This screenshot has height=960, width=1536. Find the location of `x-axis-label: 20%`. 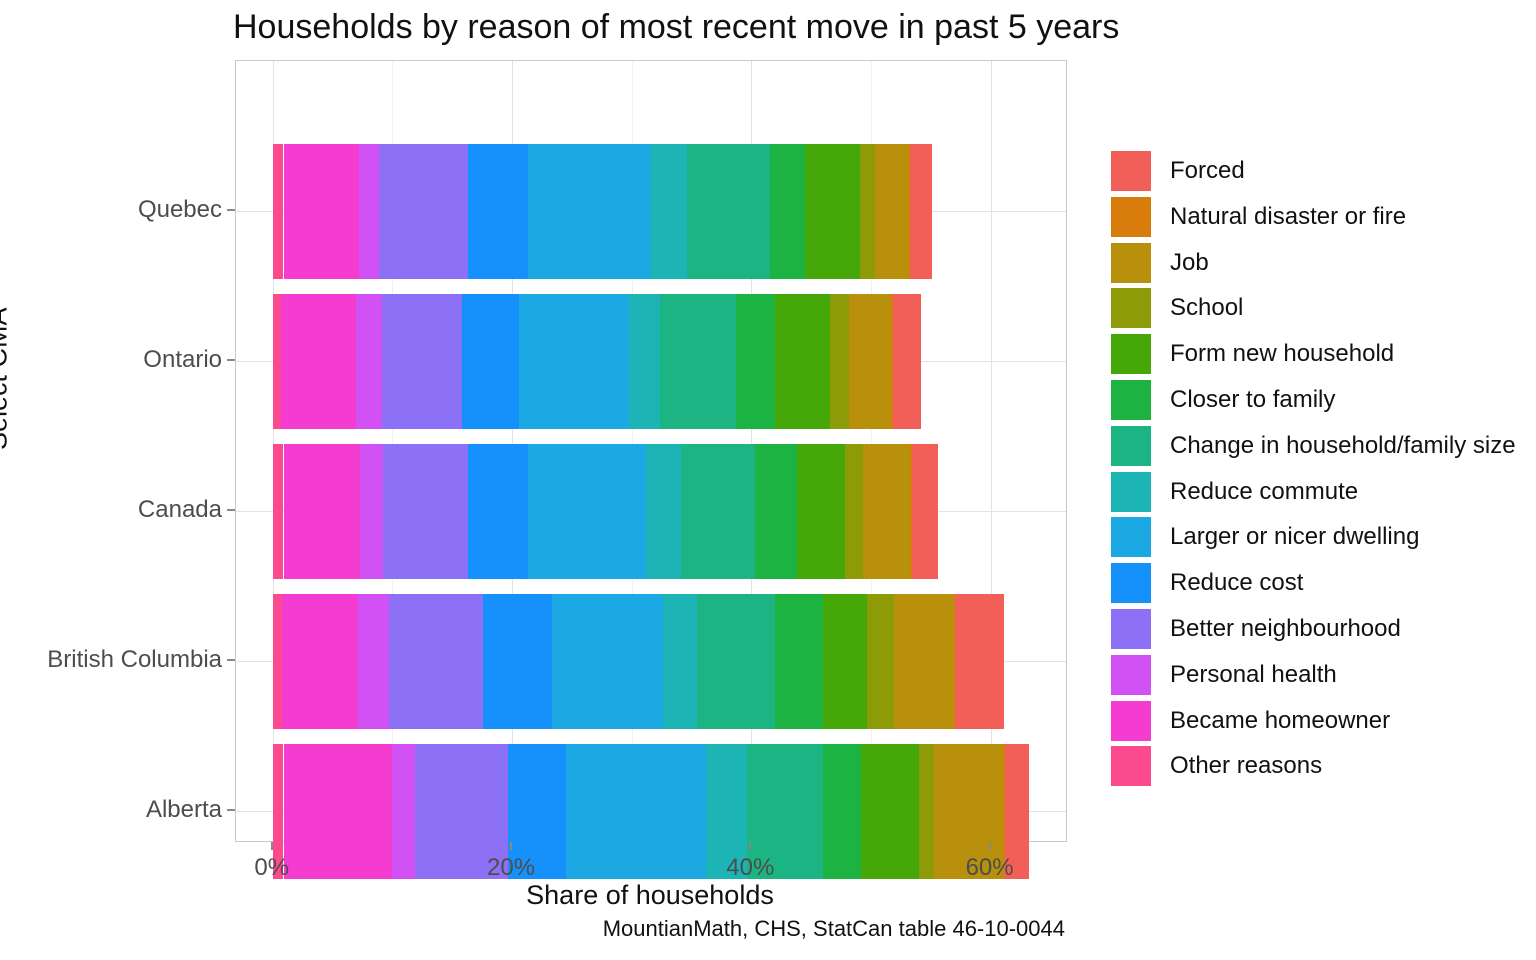

x-axis-label: 20% is located at coordinates (511, 867).